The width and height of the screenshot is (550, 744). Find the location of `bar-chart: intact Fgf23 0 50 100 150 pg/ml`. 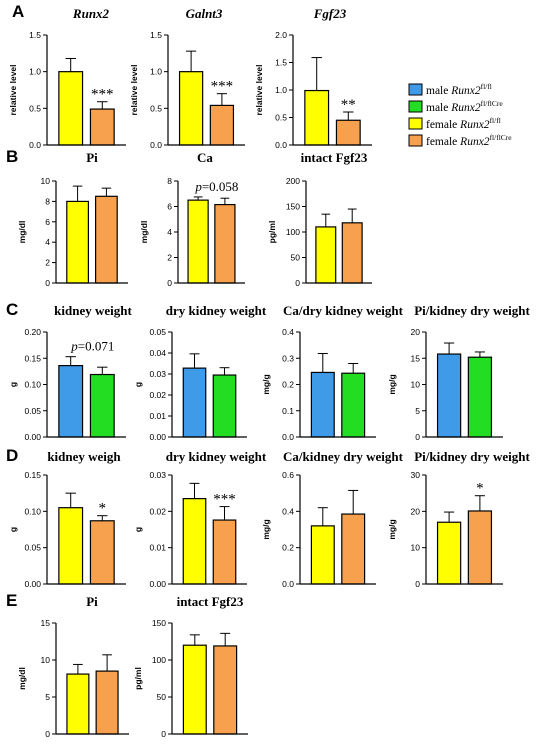

bar-chart: intact Fgf23 0 50 100 150 pg/ml is located at coordinates (190, 666).